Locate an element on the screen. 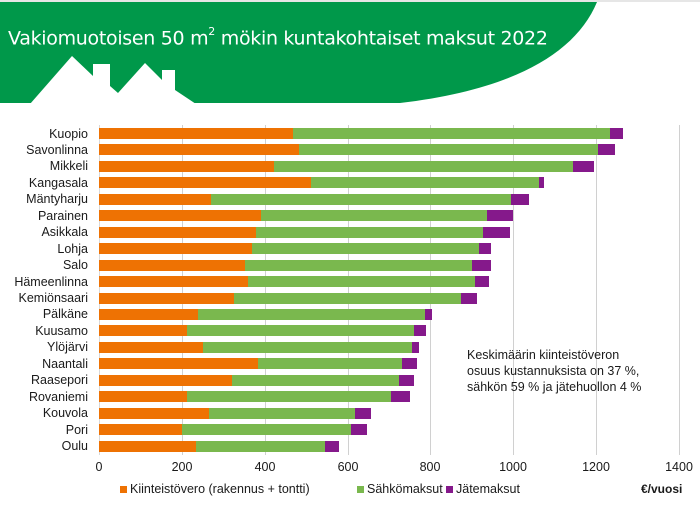  annotation-line-2: osuus kustannuksista on 37 %, is located at coordinates (553, 371).